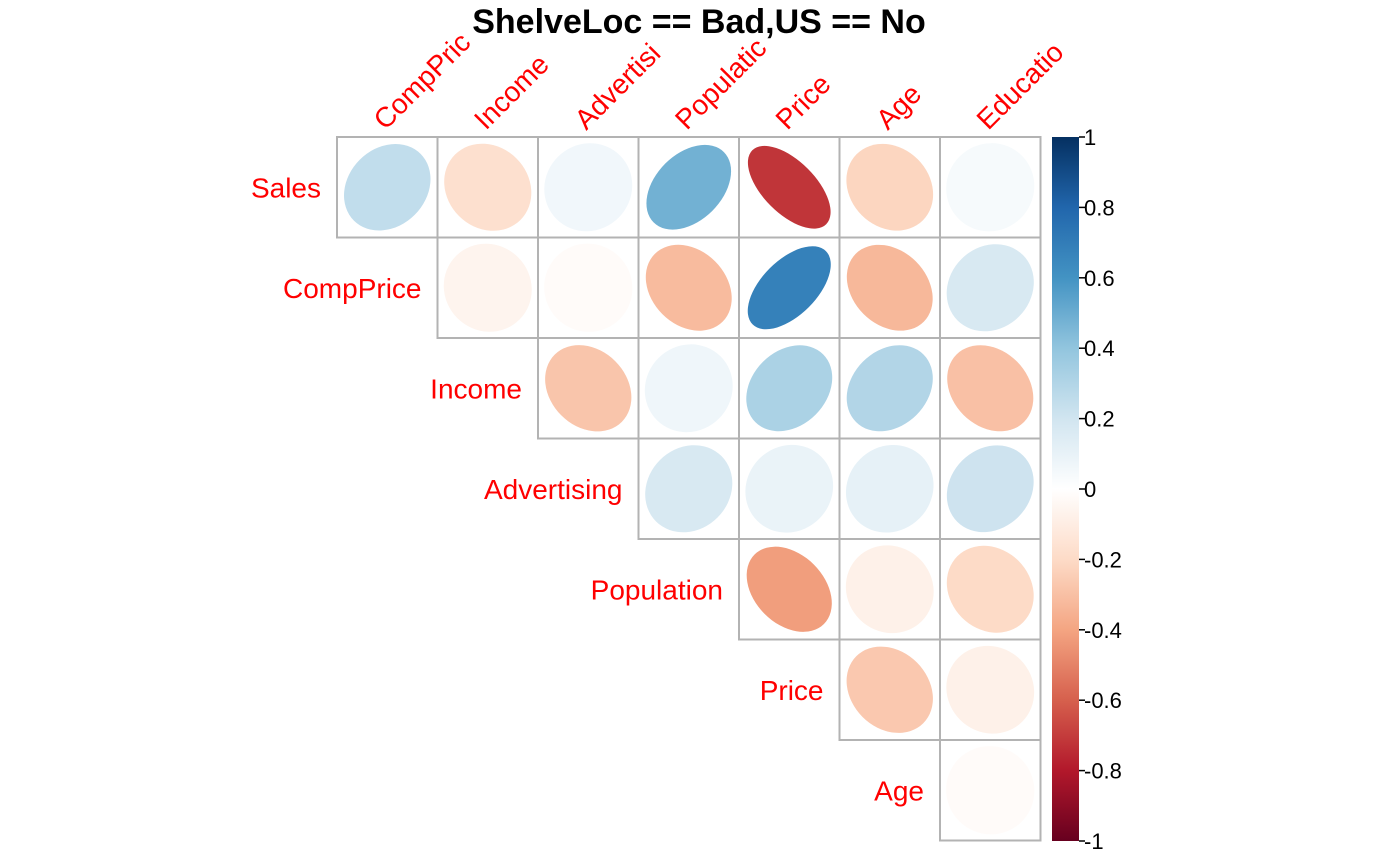 The height and width of the screenshot is (866, 1400). What do you see at coordinates (1090, 137) in the screenshot?
I see `colorbar-tick-label: 1` at bounding box center [1090, 137].